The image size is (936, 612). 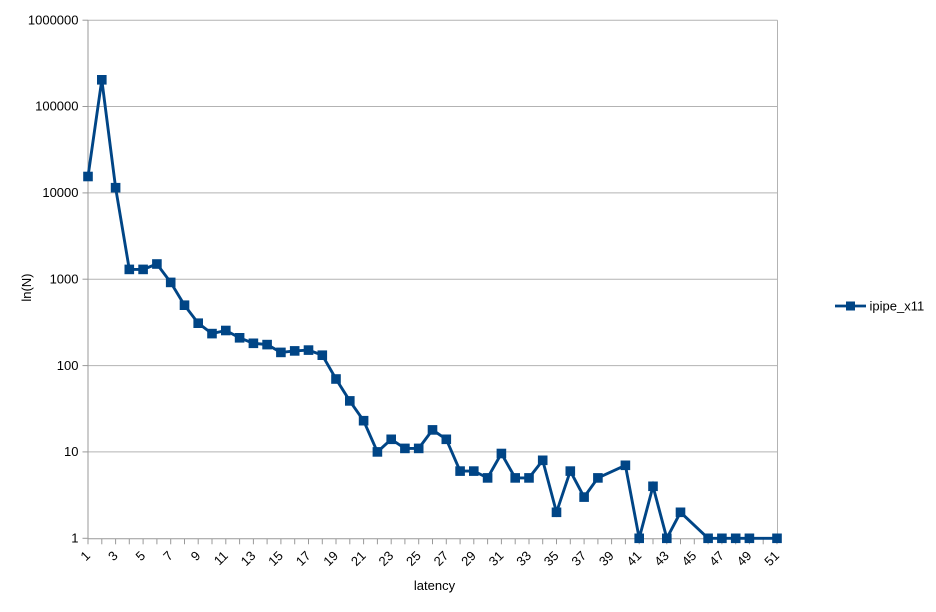 I want to click on svg-text: 1000000, so click(x=53, y=19).